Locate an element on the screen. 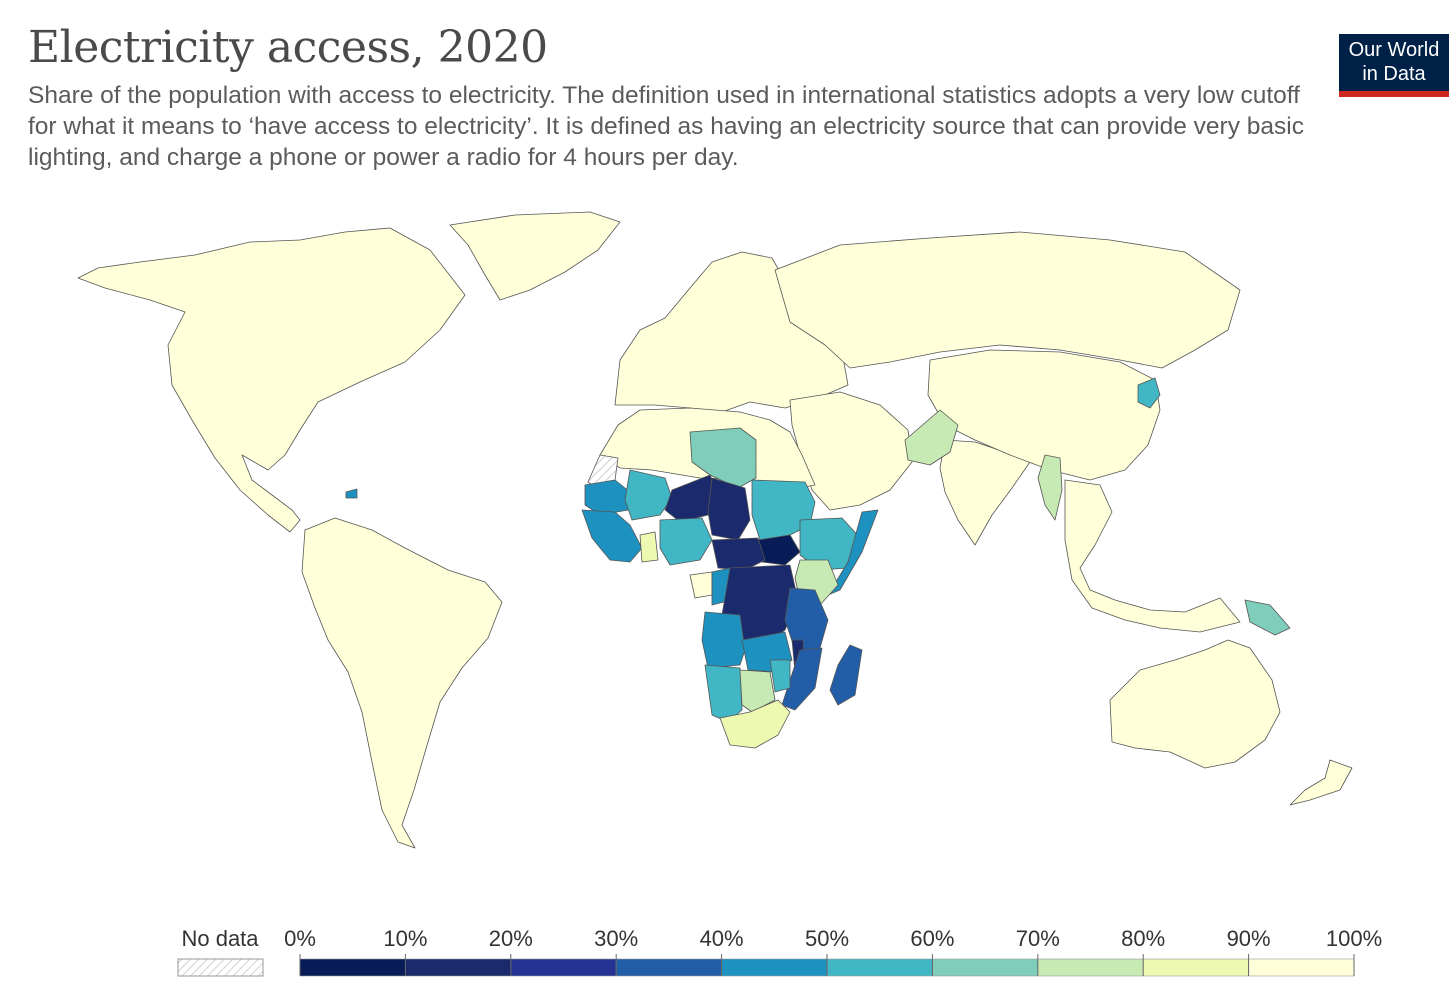 This screenshot has width=1456, height=1000. region-north-korea is located at coordinates (1149, 393).